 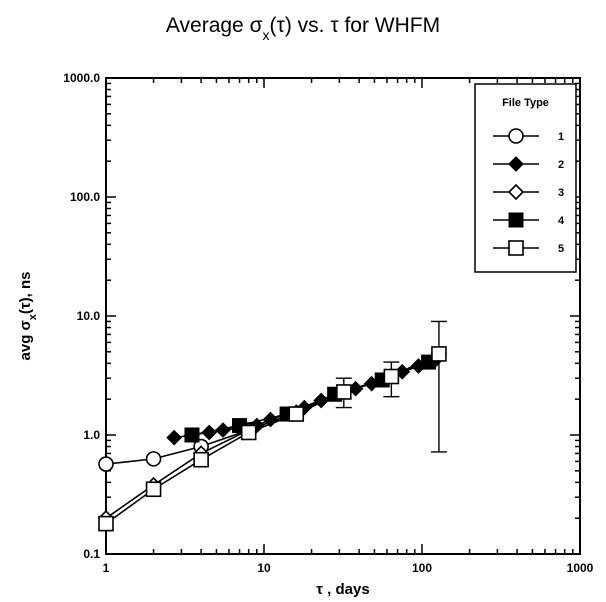 I want to click on y-label-subscript: x, so click(x=33, y=316).